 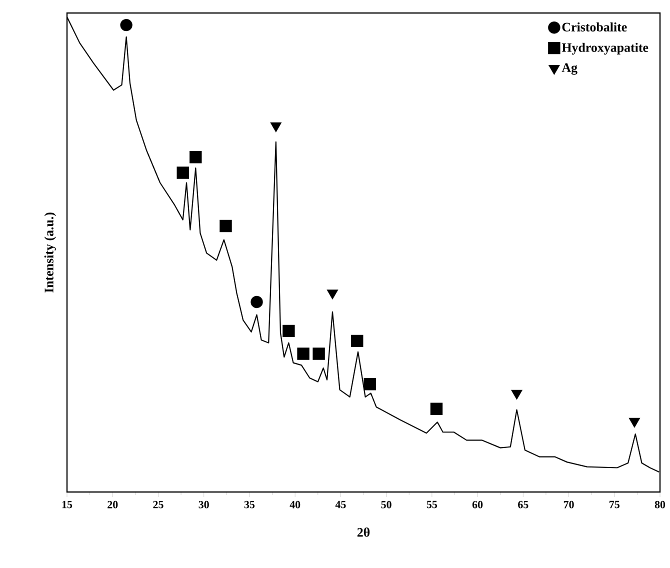 What do you see at coordinates (477, 504) in the screenshot?
I see `x-tick-label: 60` at bounding box center [477, 504].